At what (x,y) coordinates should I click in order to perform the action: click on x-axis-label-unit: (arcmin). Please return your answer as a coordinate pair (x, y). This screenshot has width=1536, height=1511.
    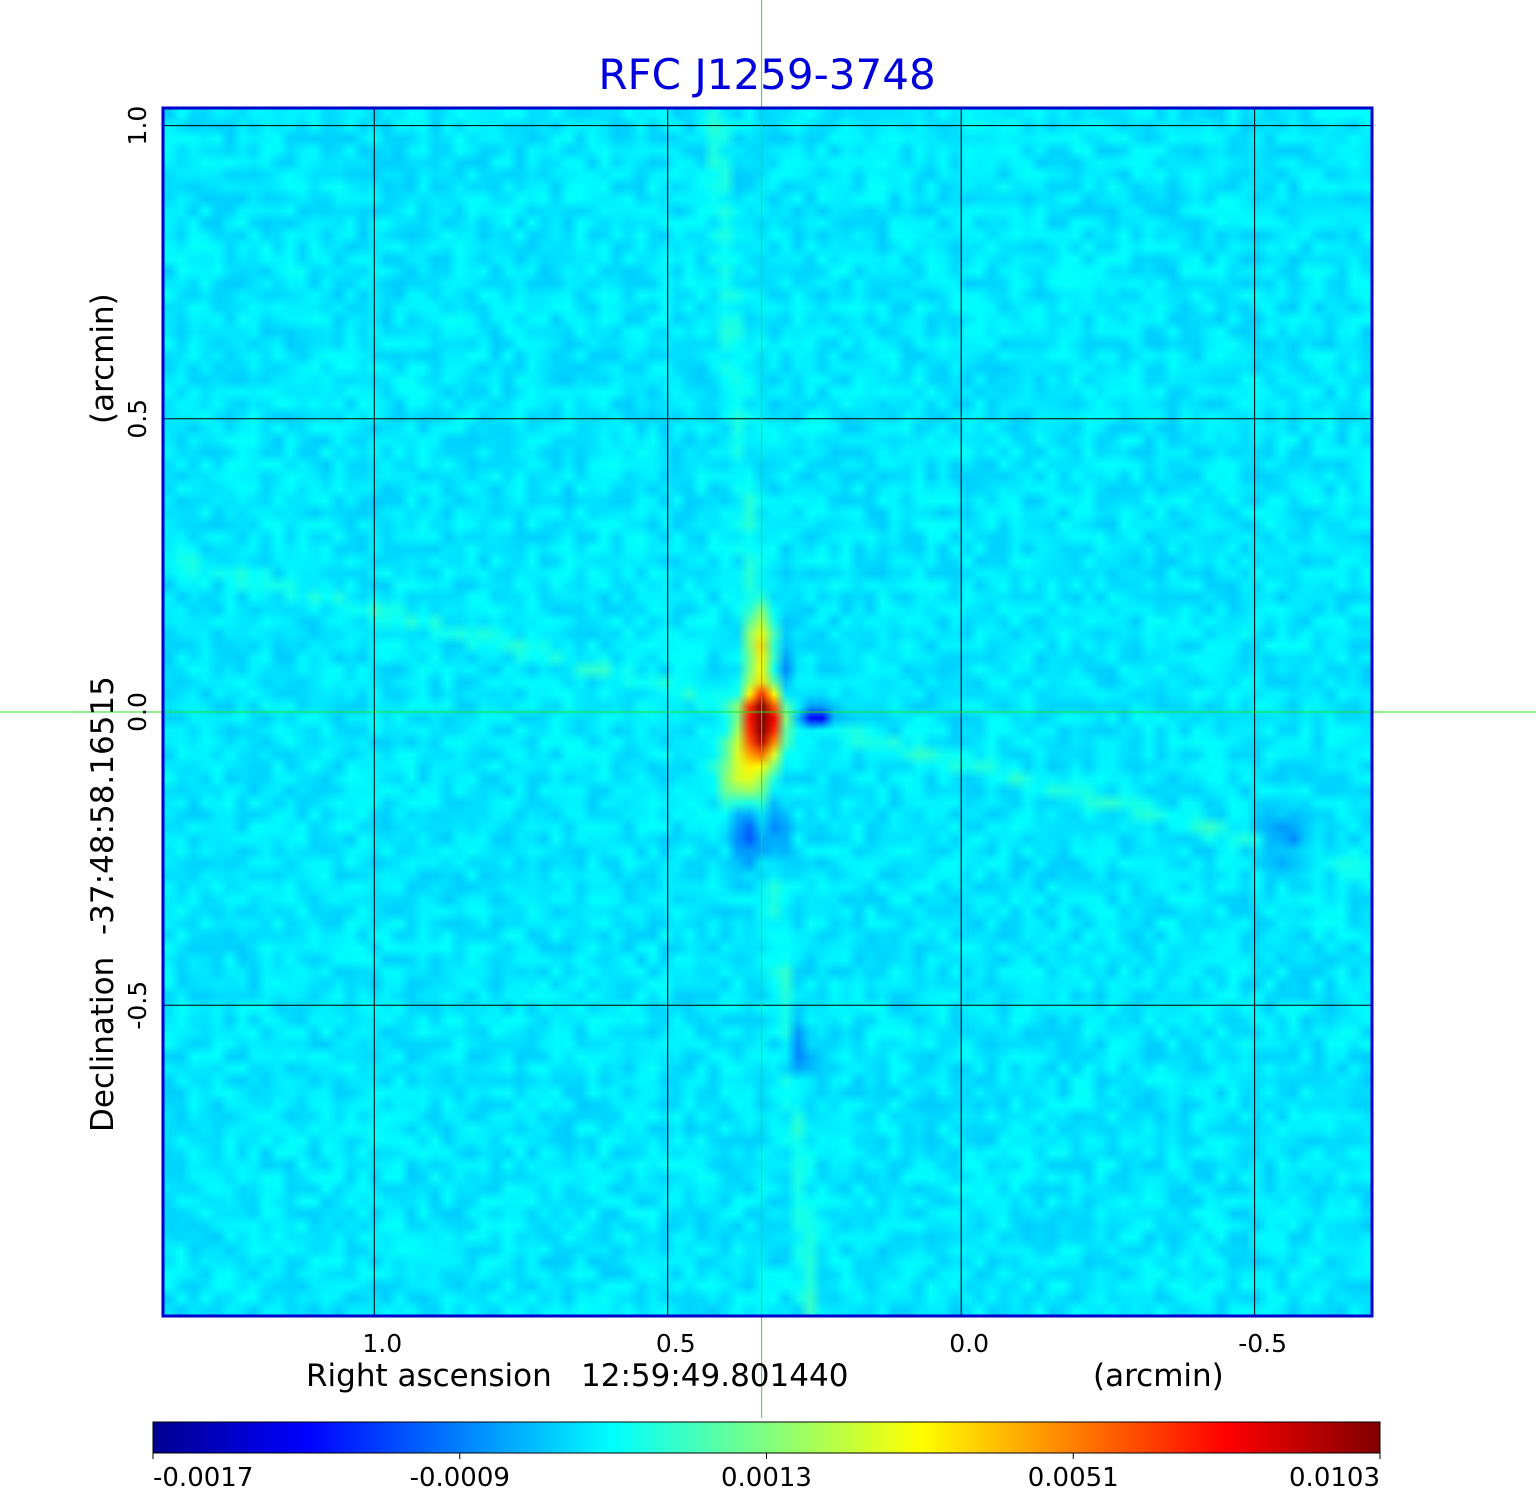
    Looking at the image, I should click on (1158, 1376).